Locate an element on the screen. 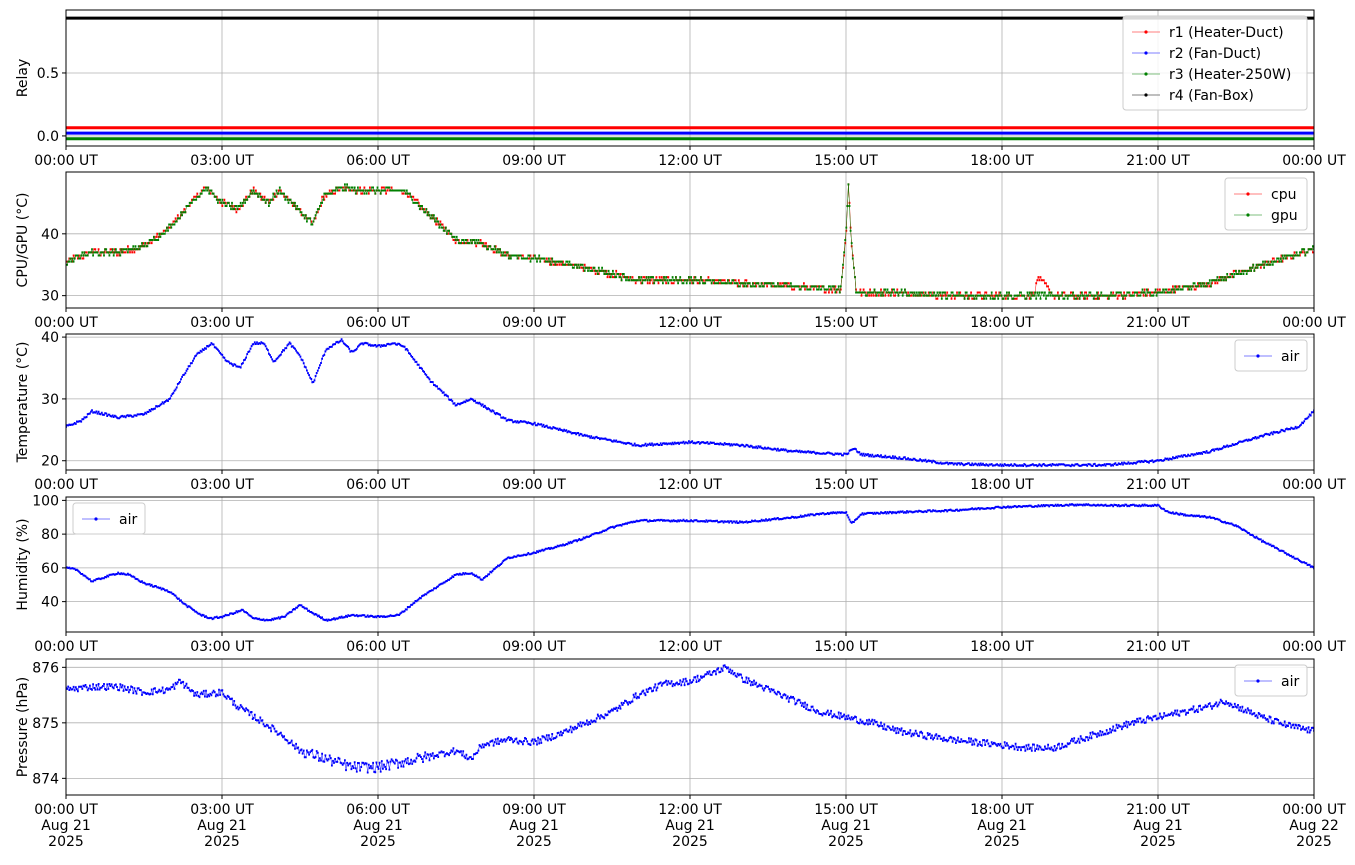 The height and width of the screenshot is (865, 1355). y-tick-label: 20 is located at coordinates (50, 462).